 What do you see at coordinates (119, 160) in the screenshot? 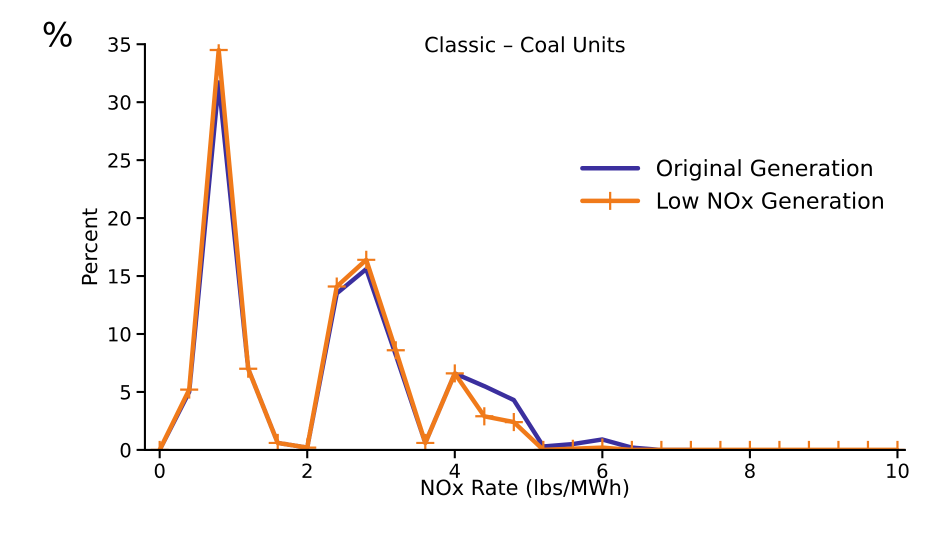
I see `y-tick-label: 25` at bounding box center [119, 160].